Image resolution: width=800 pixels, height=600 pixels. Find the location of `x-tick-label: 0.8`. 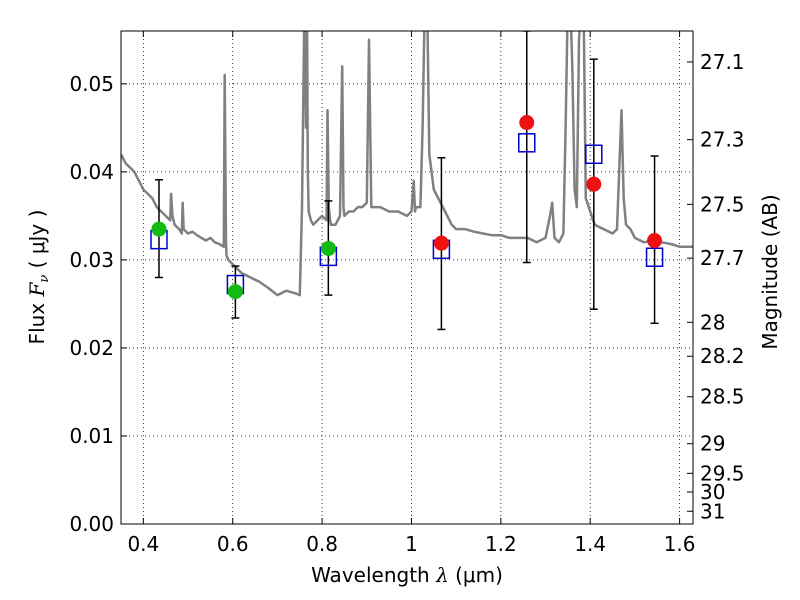

x-tick-label: 0.8 is located at coordinates (322, 544).